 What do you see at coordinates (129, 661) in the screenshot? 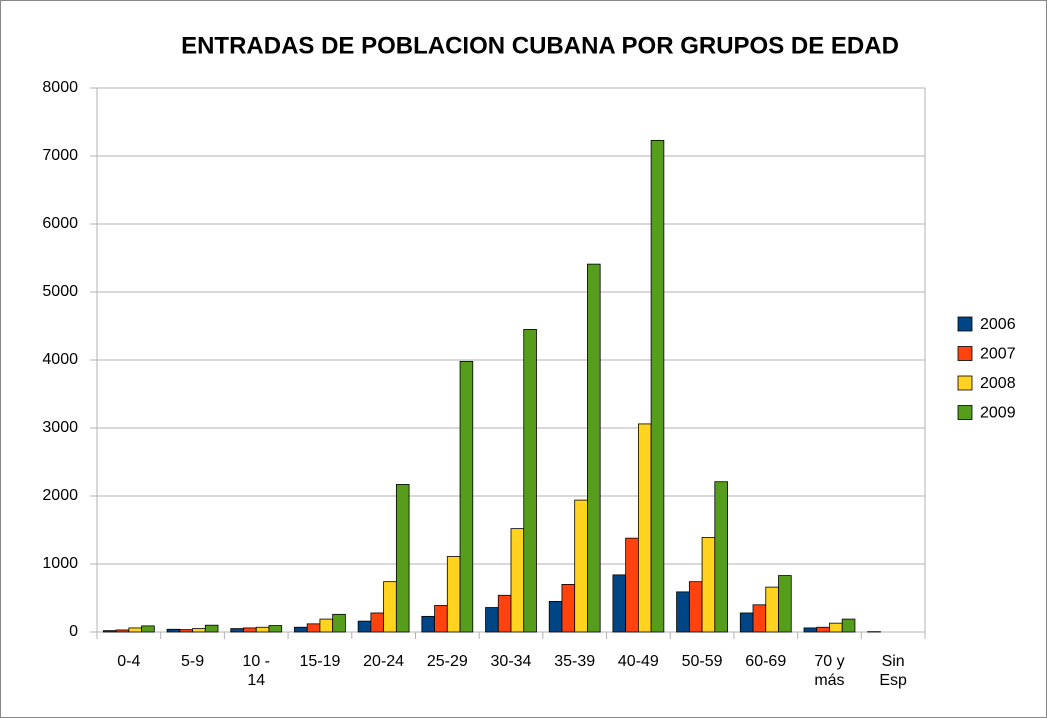
I see `x-tick-label: 0-4` at bounding box center [129, 661].